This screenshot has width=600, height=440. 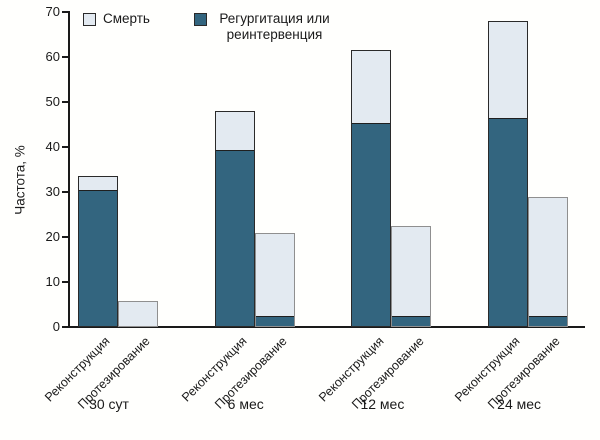 I want to click on legend-label-regurg: Регургитация или реинтервенция, so click(x=274, y=26).